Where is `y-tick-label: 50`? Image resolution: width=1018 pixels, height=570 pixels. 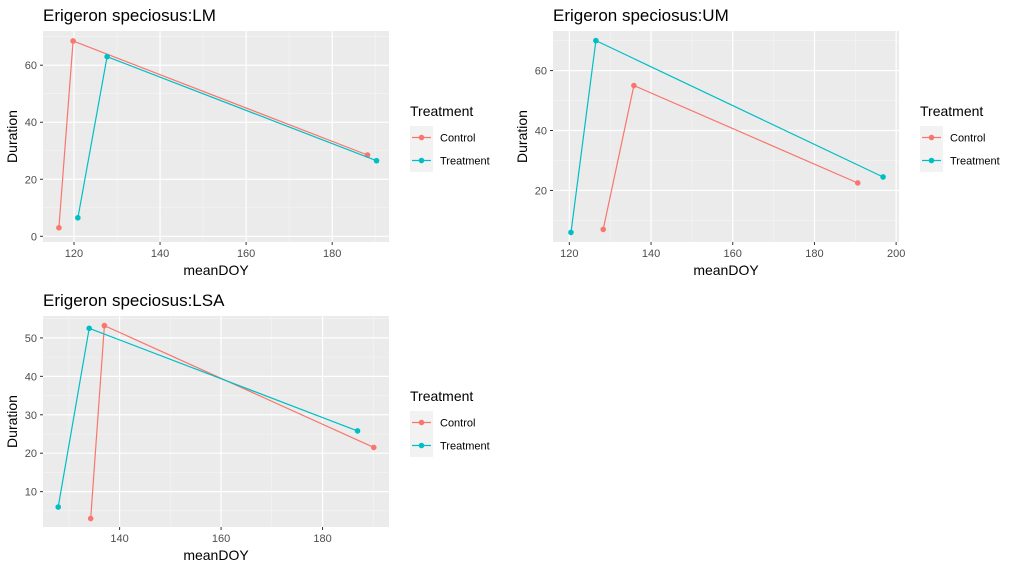
y-tick-label: 50 is located at coordinates (31, 339).